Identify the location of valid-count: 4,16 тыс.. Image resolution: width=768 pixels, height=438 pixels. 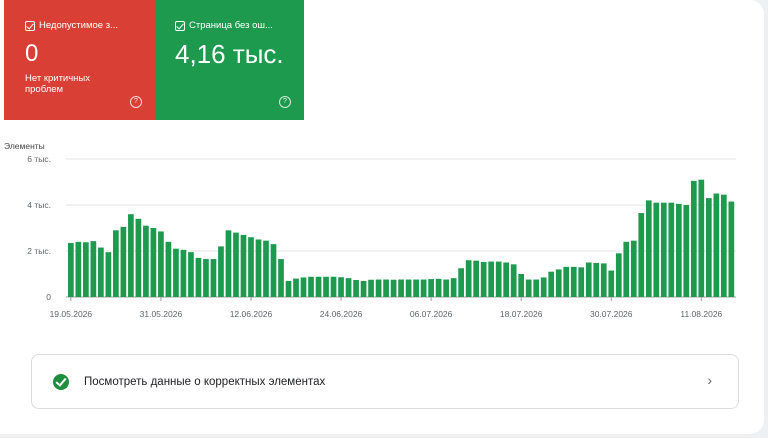
(229, 54).